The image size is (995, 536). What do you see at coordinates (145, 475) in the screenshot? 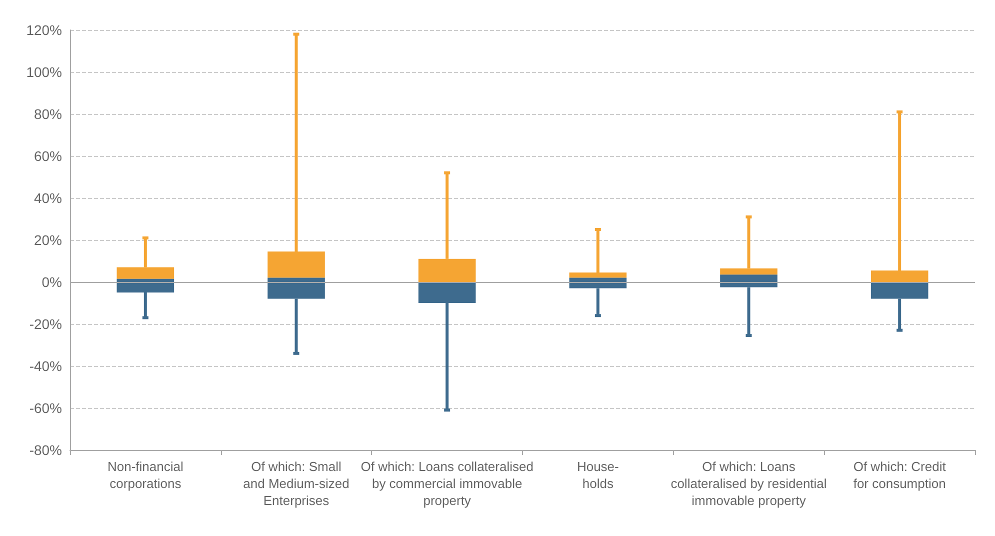
I see `x-tick-label: Non-financial corporations` at bounding box center [145, 475].